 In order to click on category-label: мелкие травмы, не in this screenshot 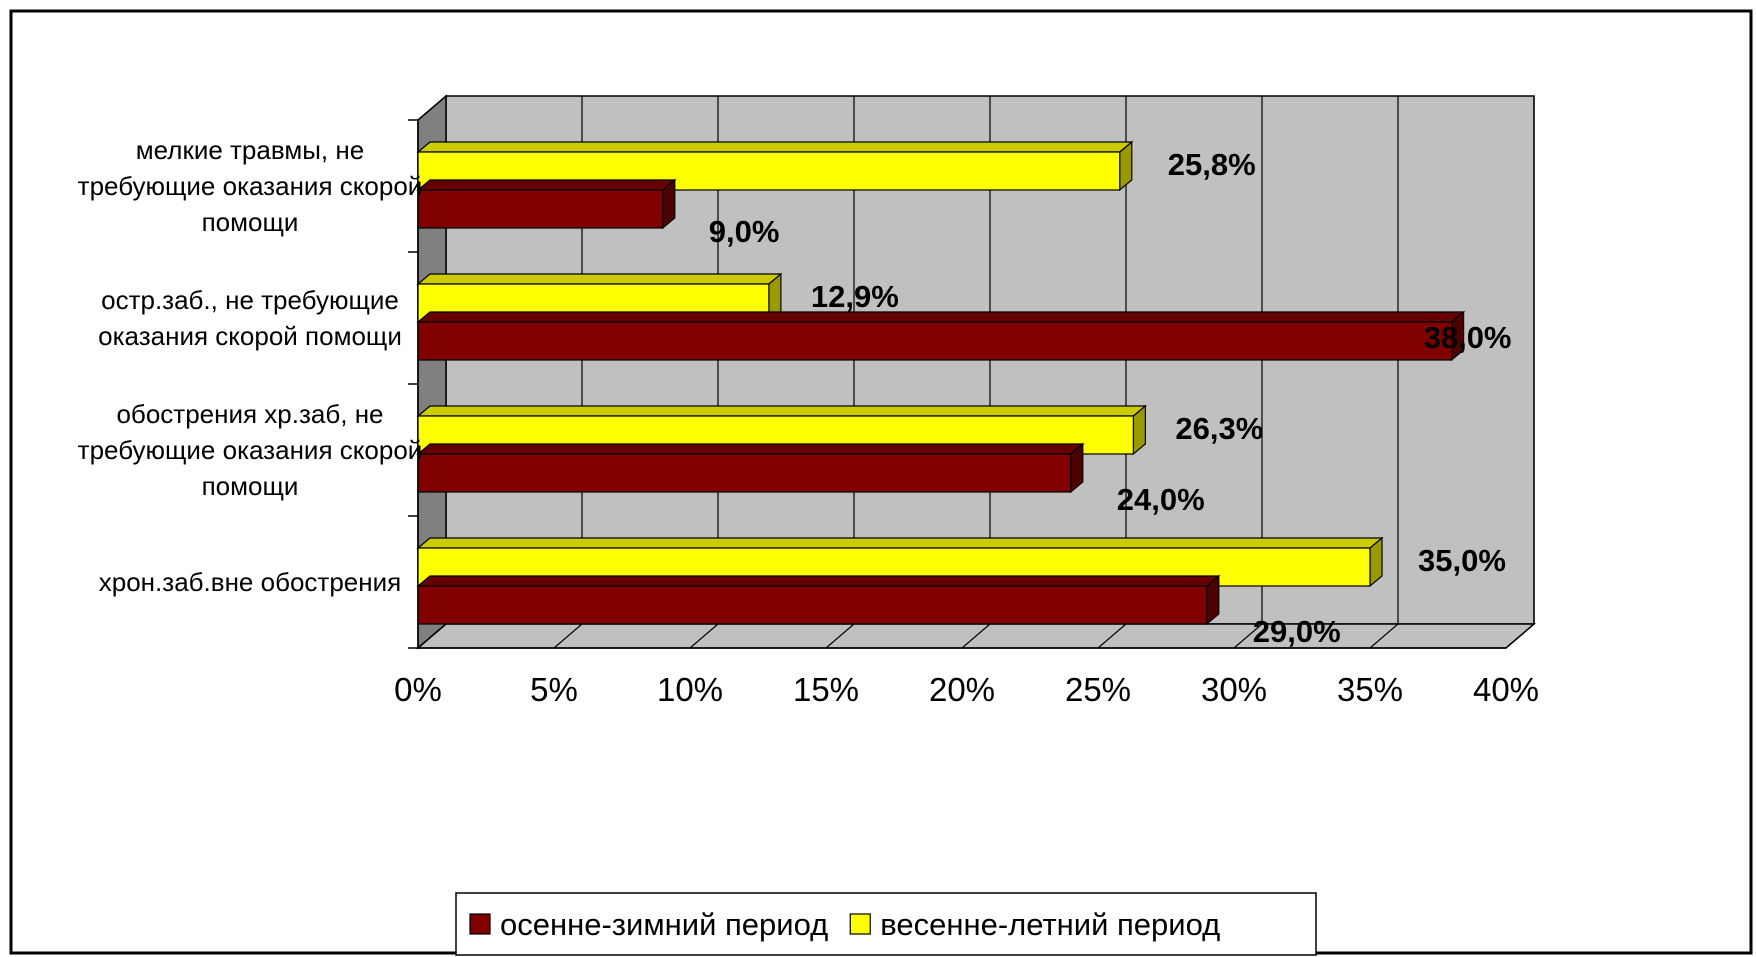, I will do `click(250, 150)`.